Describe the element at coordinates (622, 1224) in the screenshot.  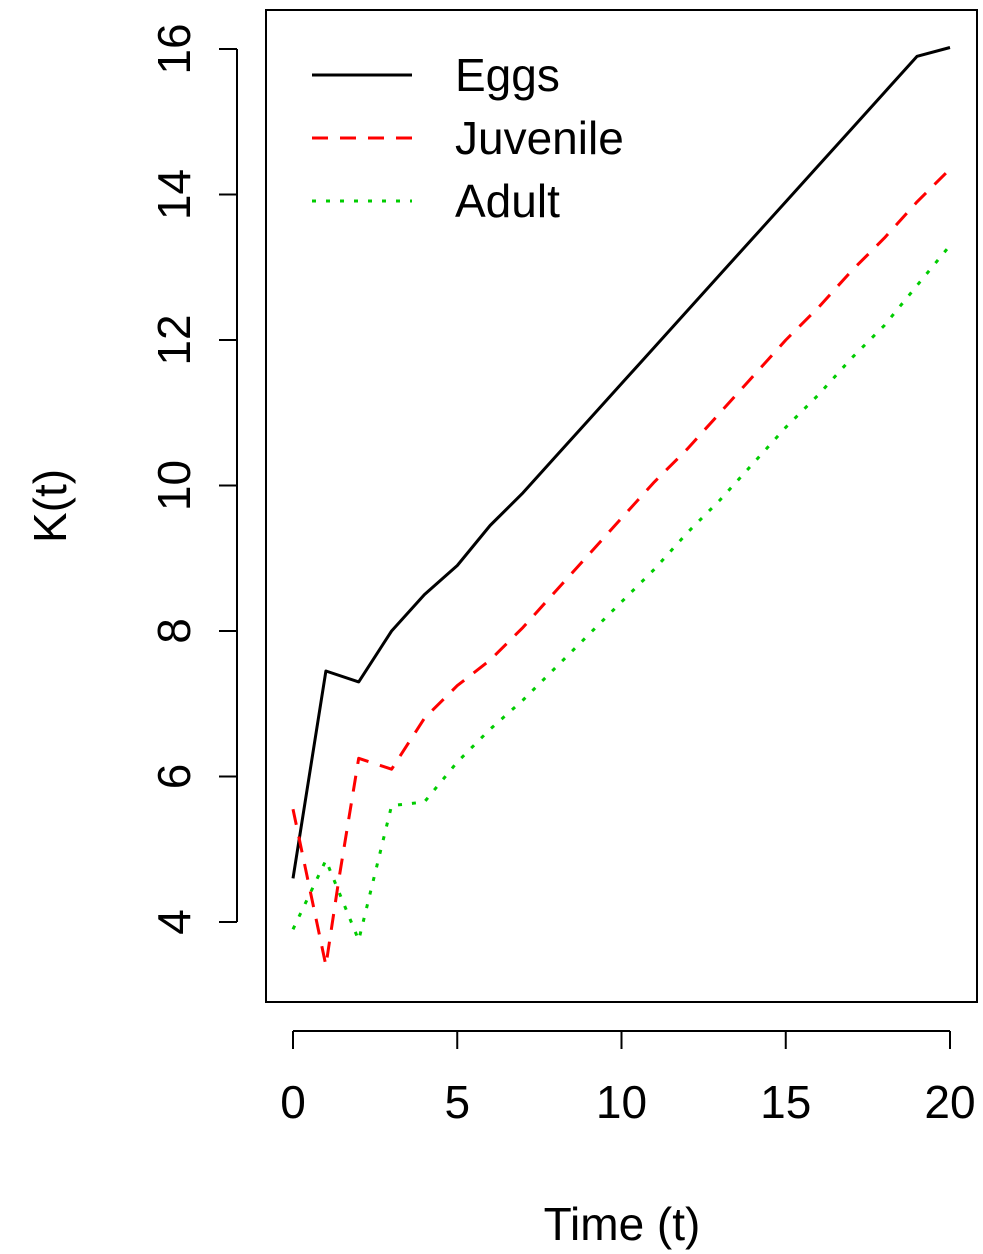
I see `x-axis-label: Time (t)` at that location.